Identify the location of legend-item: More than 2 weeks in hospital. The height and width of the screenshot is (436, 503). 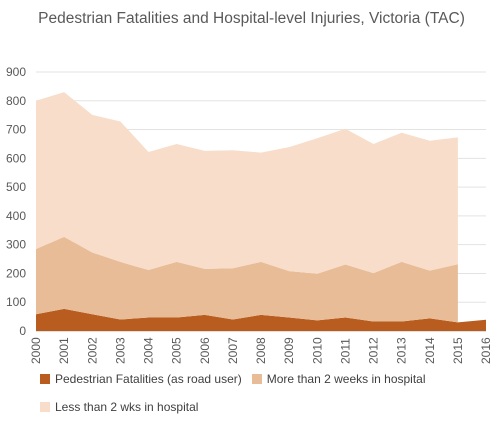
(338, 379).